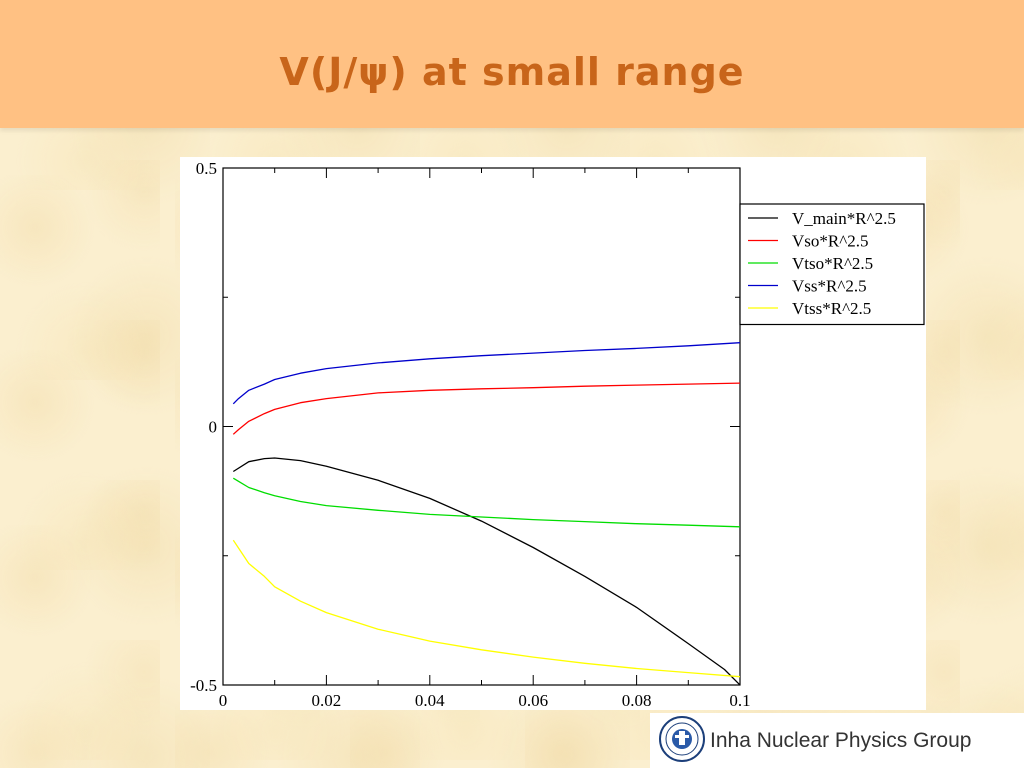 This screenshot has width=1024, height=768. Describe the element at coordinates (327, 700) in the screenshot. I see `x-tick-label: 0.02` at that location.